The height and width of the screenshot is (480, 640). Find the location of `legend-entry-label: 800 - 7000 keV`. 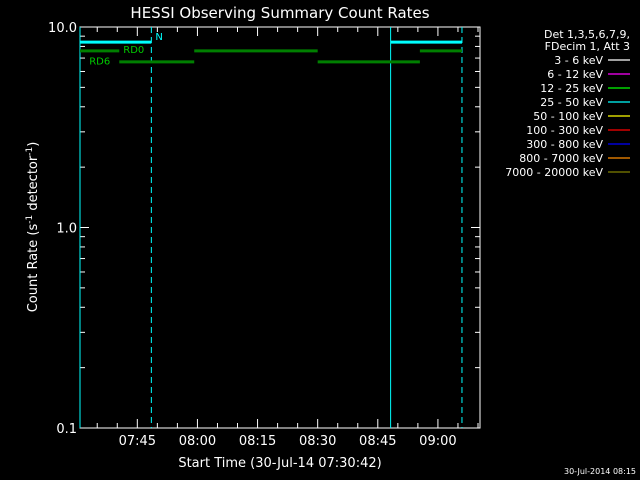

legend-entry-label: 800 - 7000 keV is located at coordinates (561, 158).